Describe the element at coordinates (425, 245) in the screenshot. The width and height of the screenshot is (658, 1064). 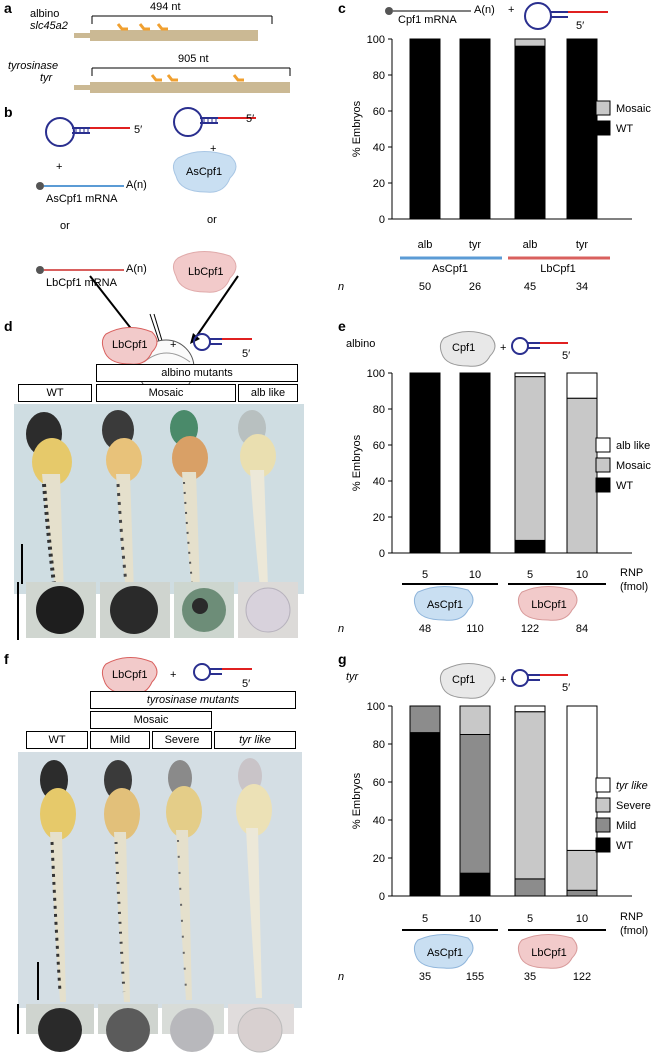
I see `x-category-label: alb` at that location.